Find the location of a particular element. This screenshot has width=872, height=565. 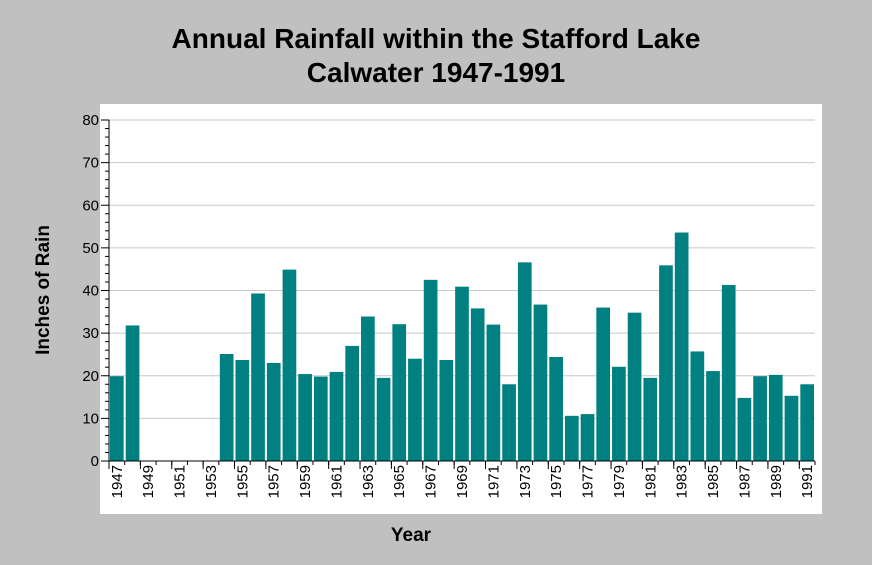

x-tick-label: 1957 is located at coordinates (274, 481).